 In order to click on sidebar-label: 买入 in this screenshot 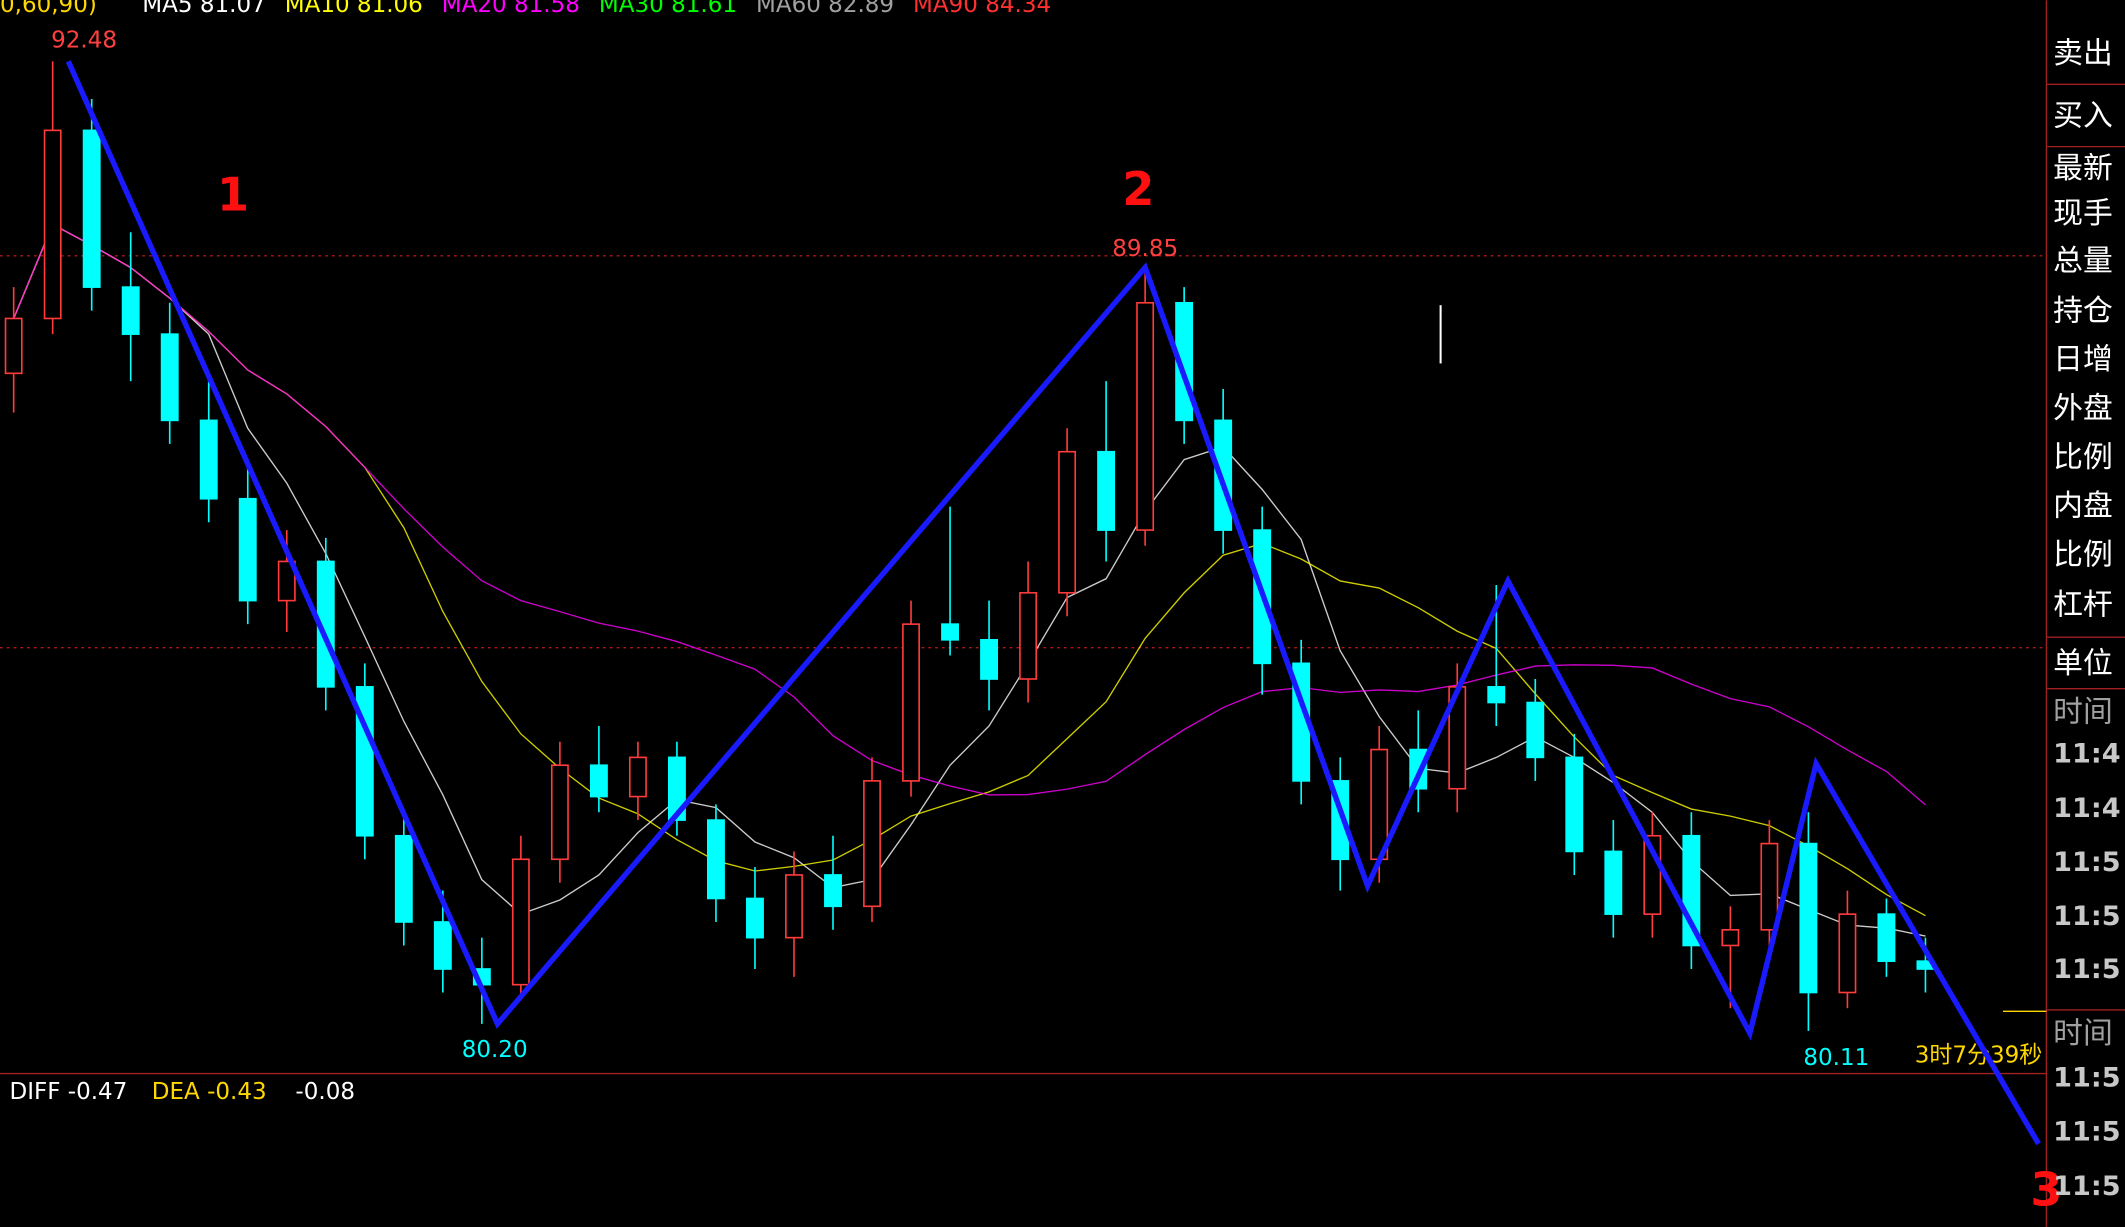, I will do `click(2083, 115)`.